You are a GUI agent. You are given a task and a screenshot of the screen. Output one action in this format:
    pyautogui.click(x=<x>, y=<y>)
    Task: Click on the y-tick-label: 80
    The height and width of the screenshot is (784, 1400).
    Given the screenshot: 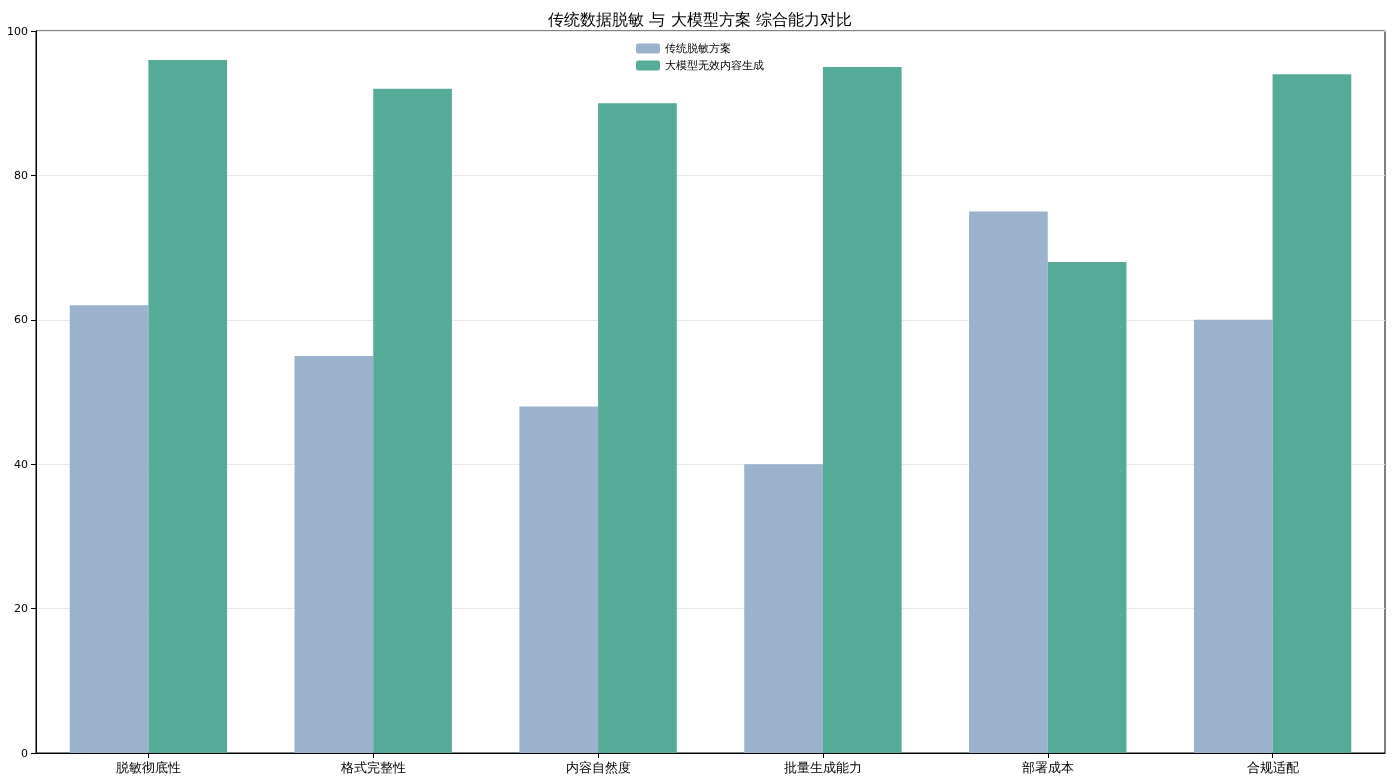 What is the action you would take?
    pyautogui.click(x=21, y=175)
    